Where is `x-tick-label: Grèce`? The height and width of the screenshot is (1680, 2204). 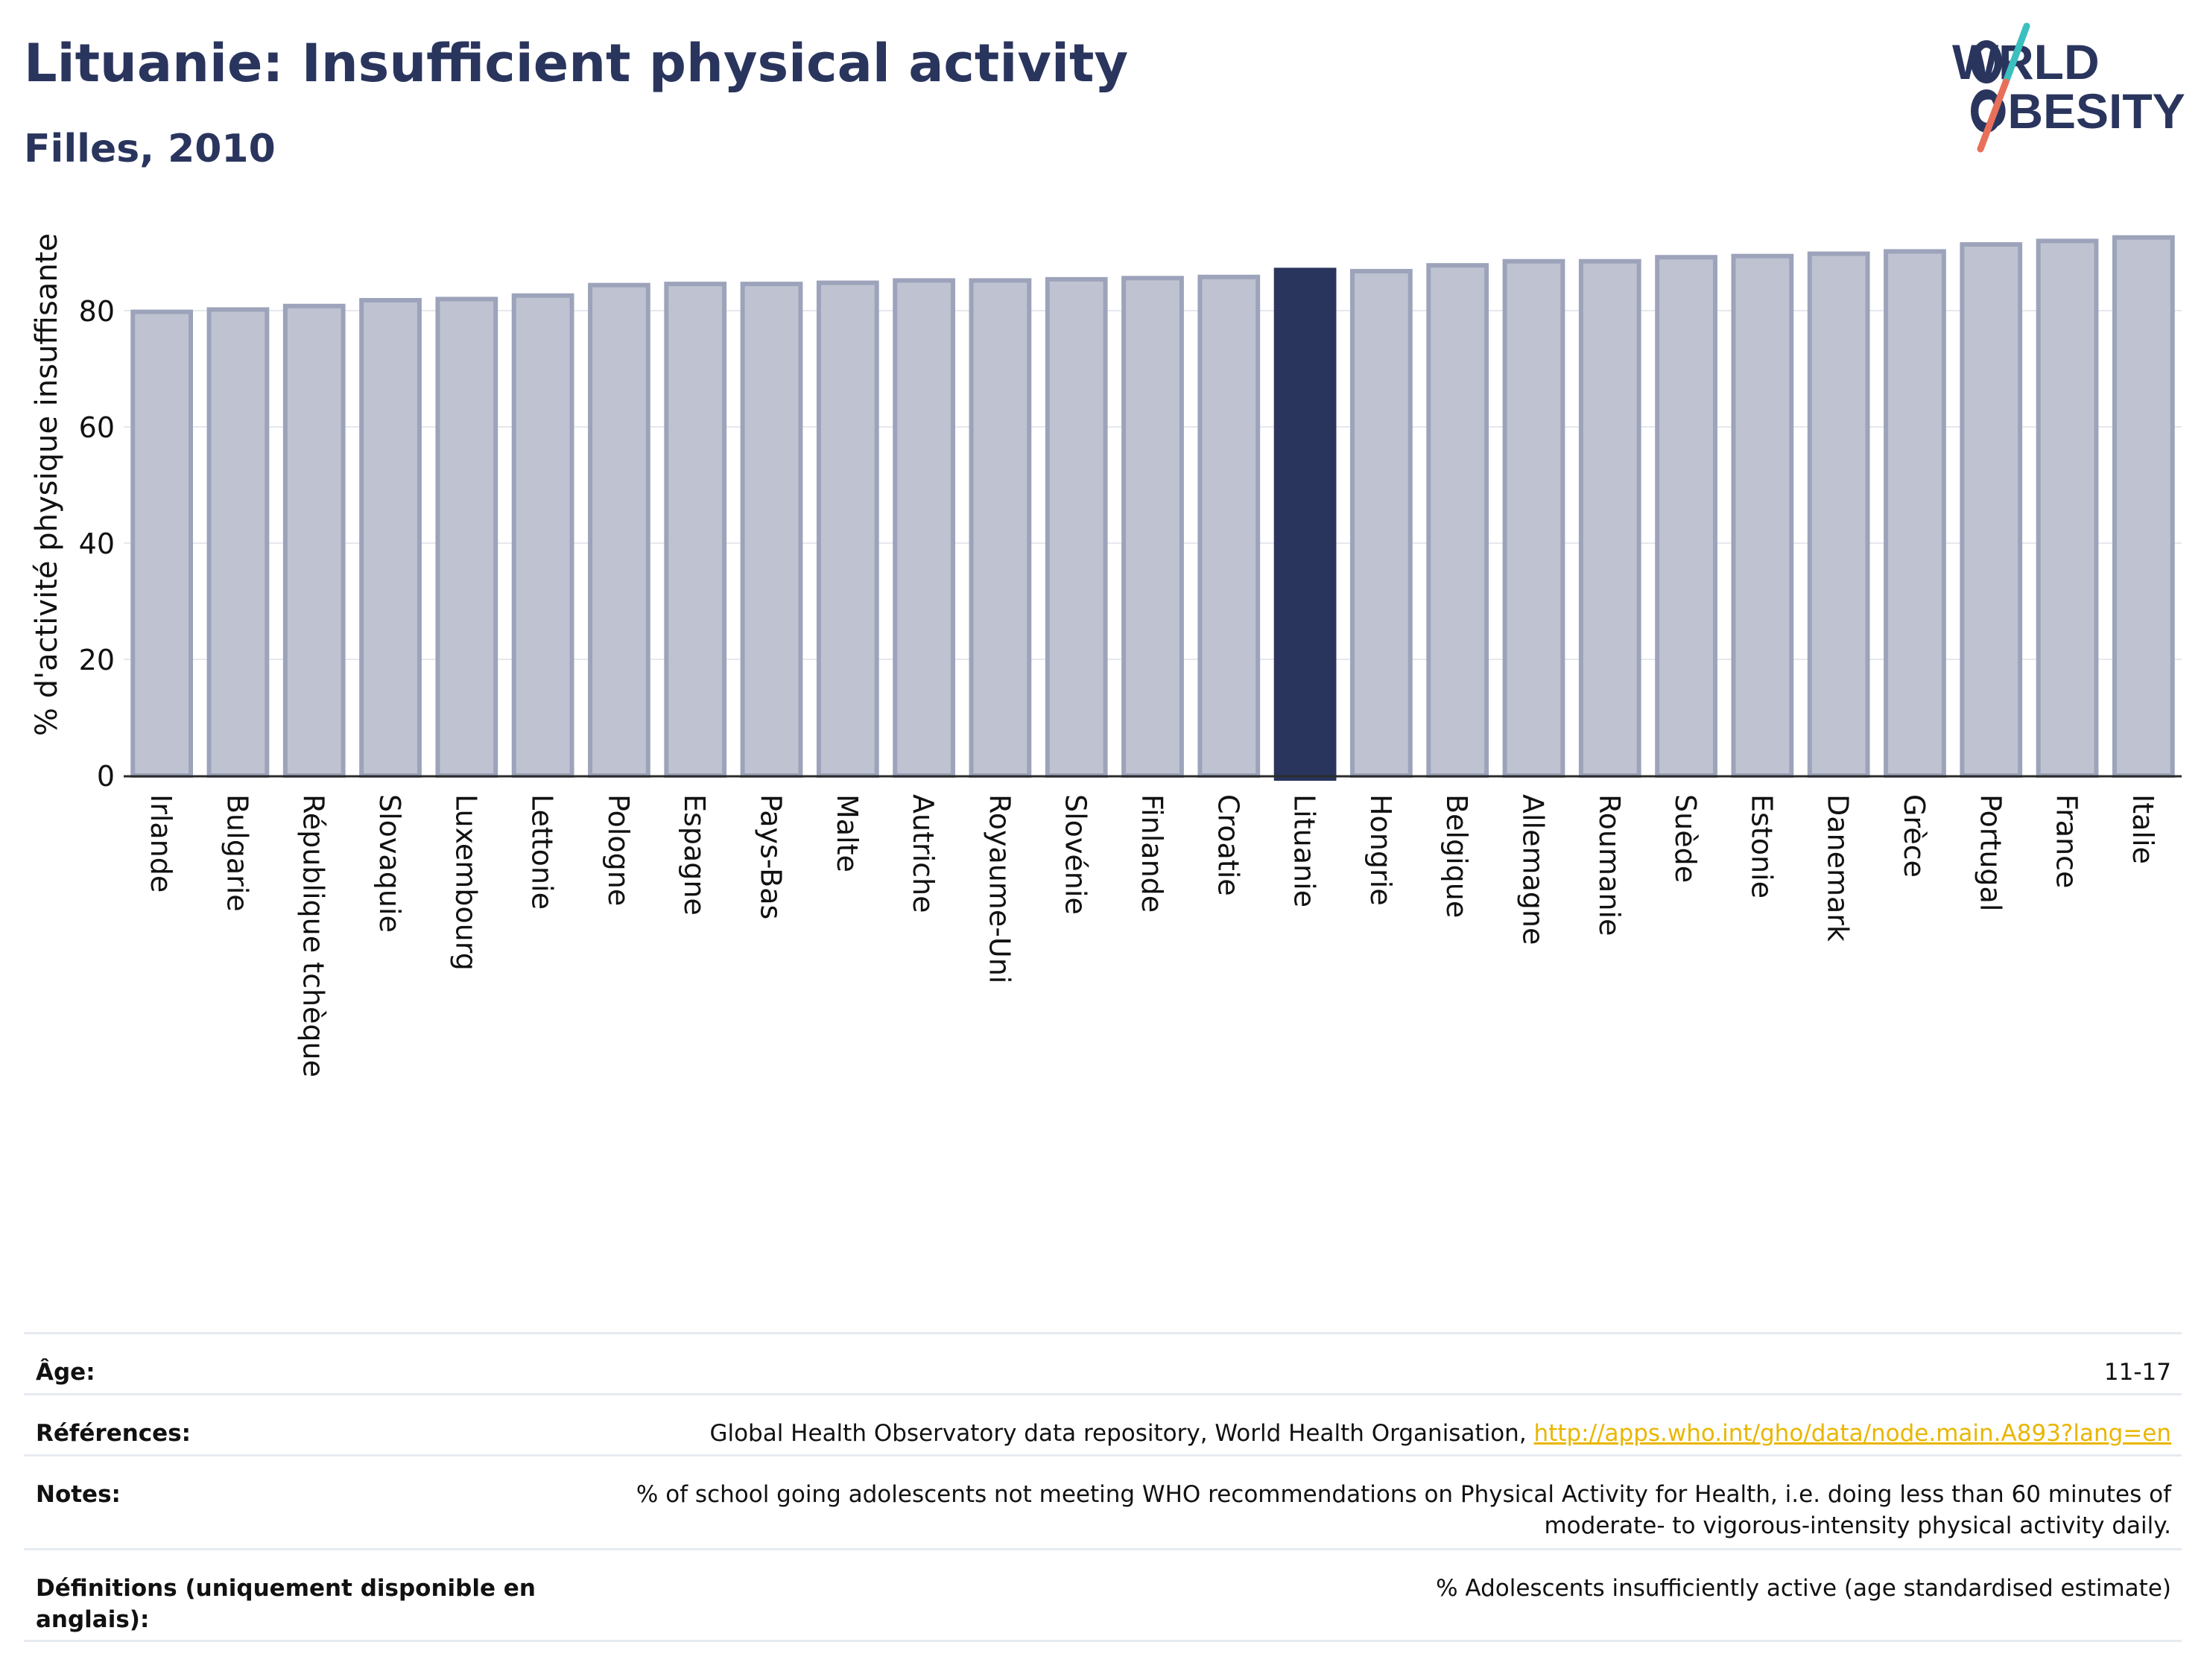 x-tick-label: Grèce is located at coordinates (1915, 836).